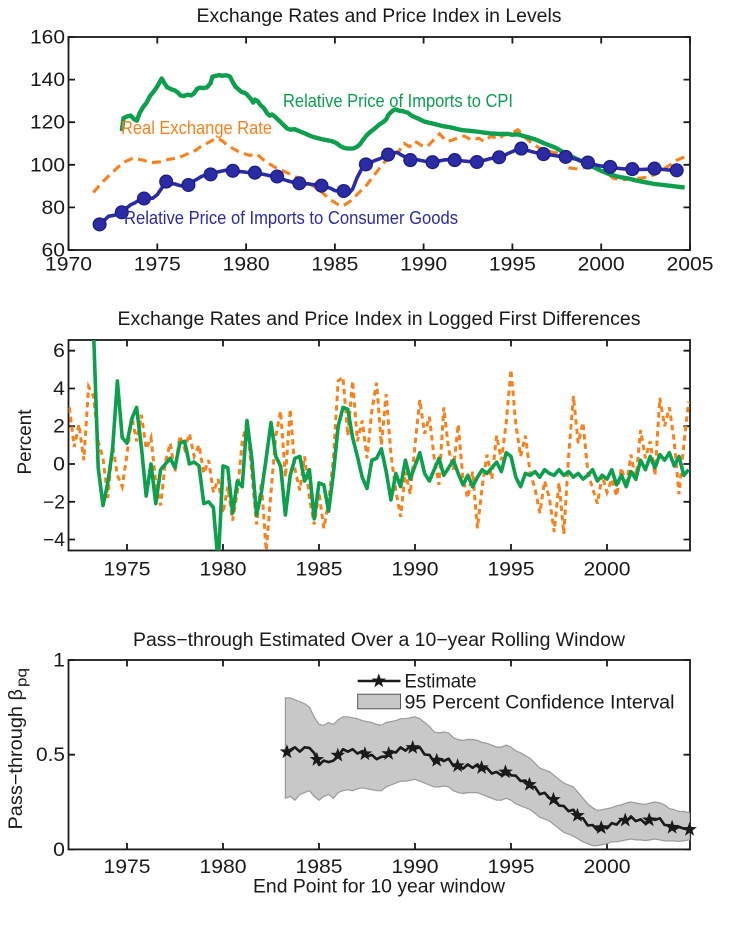 This screenshot has height=929, width=735. What do you see at coordinates (54, 502) in the screenshot?
I see `svg-text: −2` at bounding box center [54, 502].